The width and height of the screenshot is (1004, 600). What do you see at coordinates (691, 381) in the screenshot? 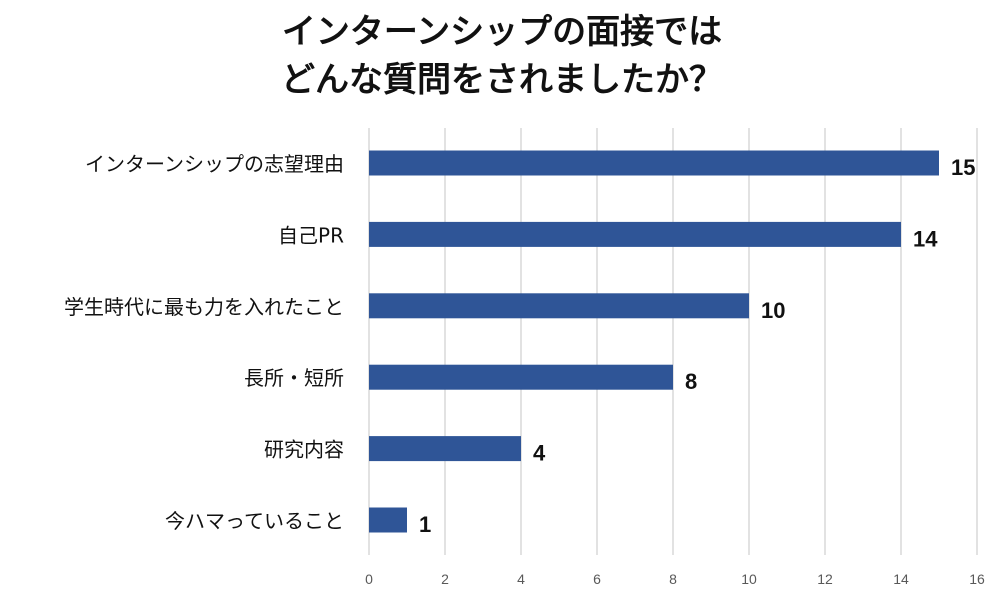
I see `data-label: 8` at bounding box center [691, 381].